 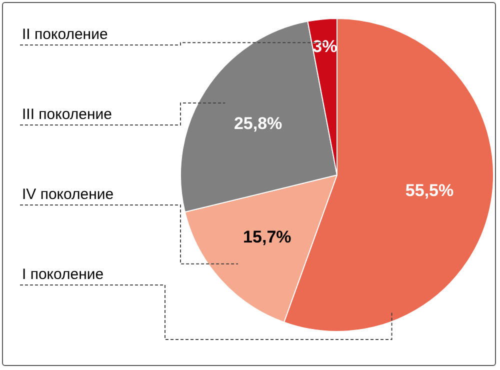 What do you see at coordinates (258, 123) in the screenshot?
I see `data-label: 25,8%` at bounding box center [258, 123].